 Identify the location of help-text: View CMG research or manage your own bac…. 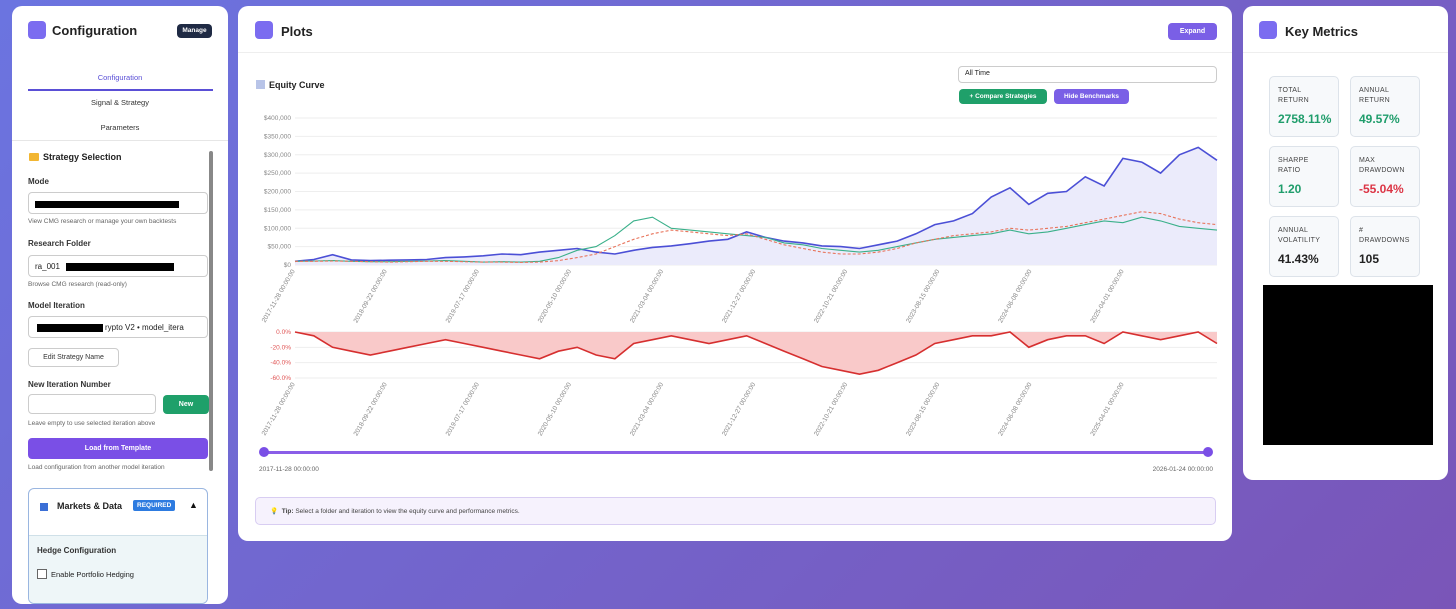
(102, 221).